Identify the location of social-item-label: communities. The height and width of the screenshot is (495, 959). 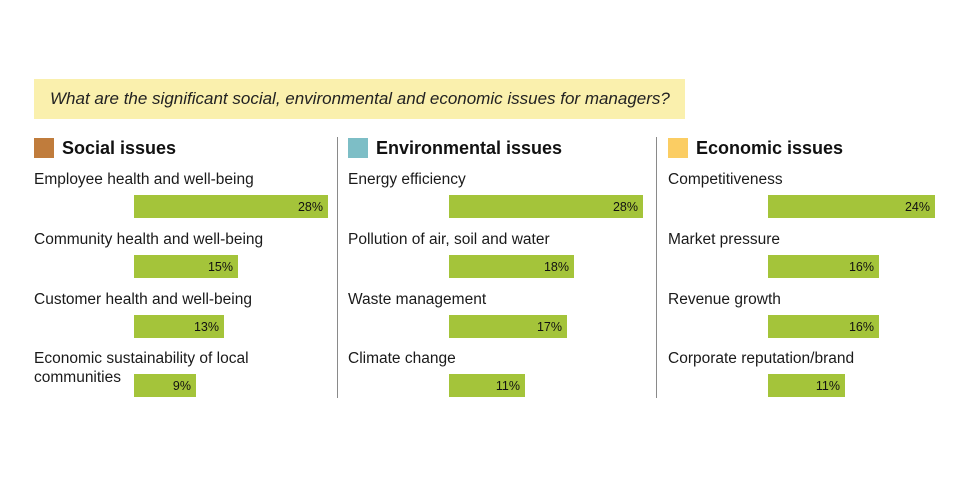
(77, 377).